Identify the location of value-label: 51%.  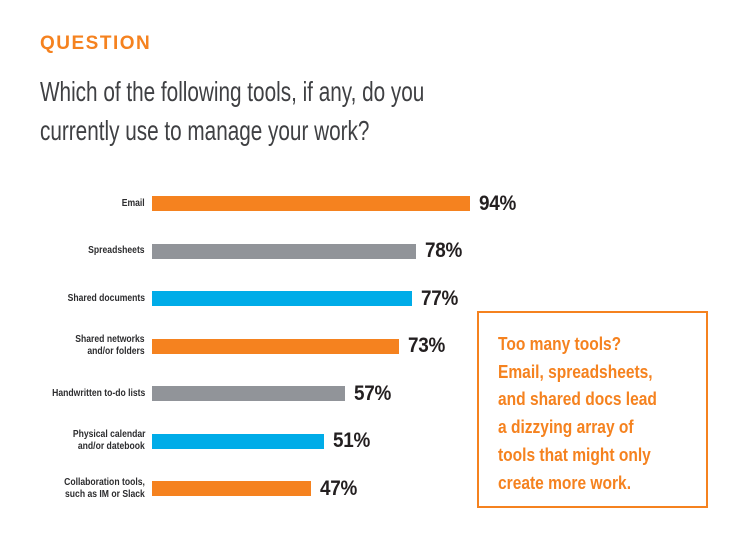
(352, 441).